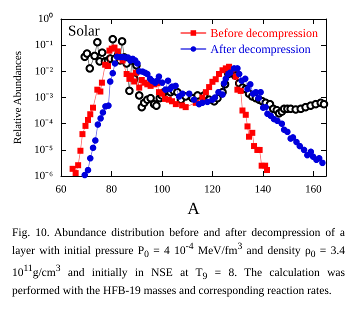 The height and width of the screenshot is (334, 355). Describe the element at coordinates (44, 71) in the screenshot. I see `y-tick-label: 10⁻²` at that location.